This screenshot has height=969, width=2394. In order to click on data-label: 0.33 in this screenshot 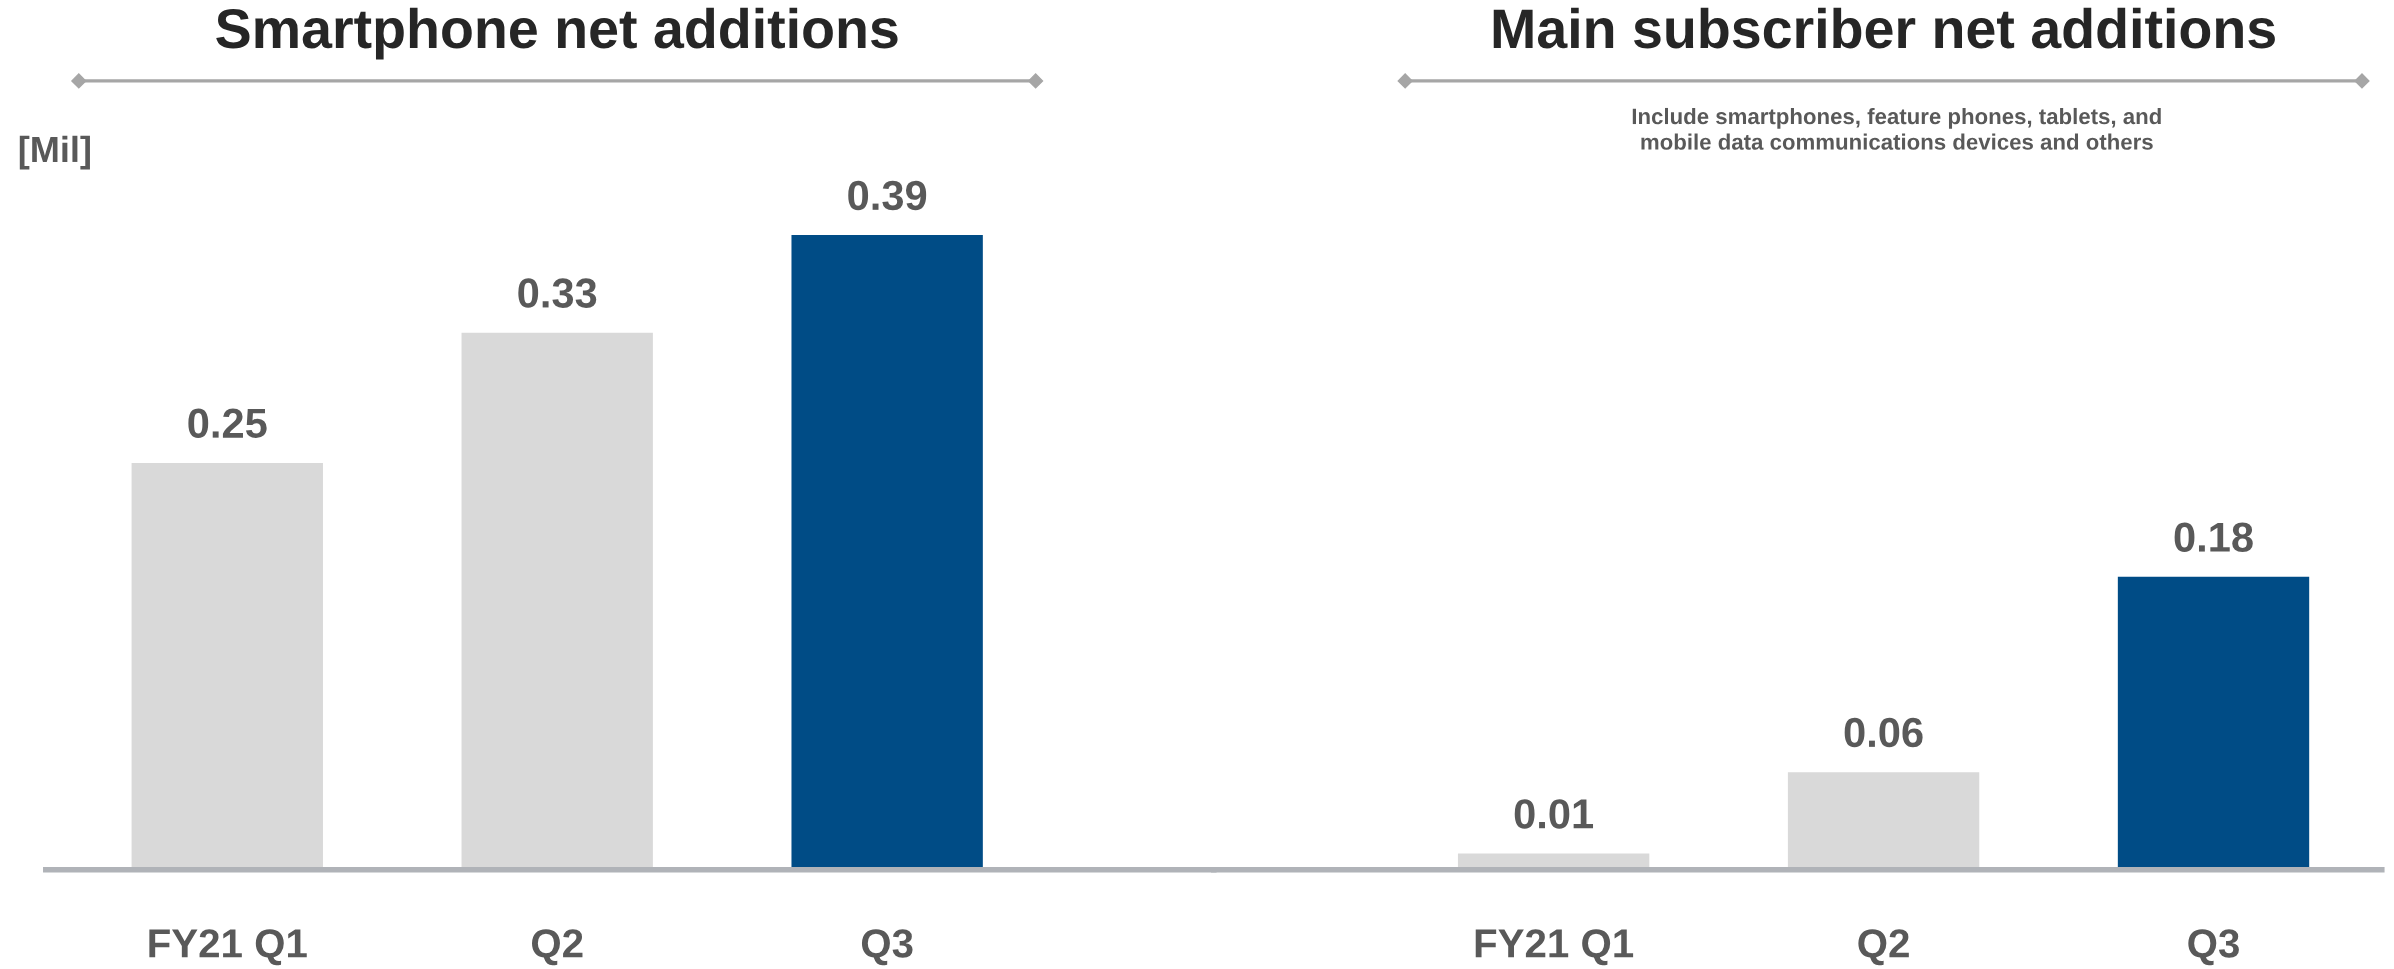, I will do `click(557, 293)`.